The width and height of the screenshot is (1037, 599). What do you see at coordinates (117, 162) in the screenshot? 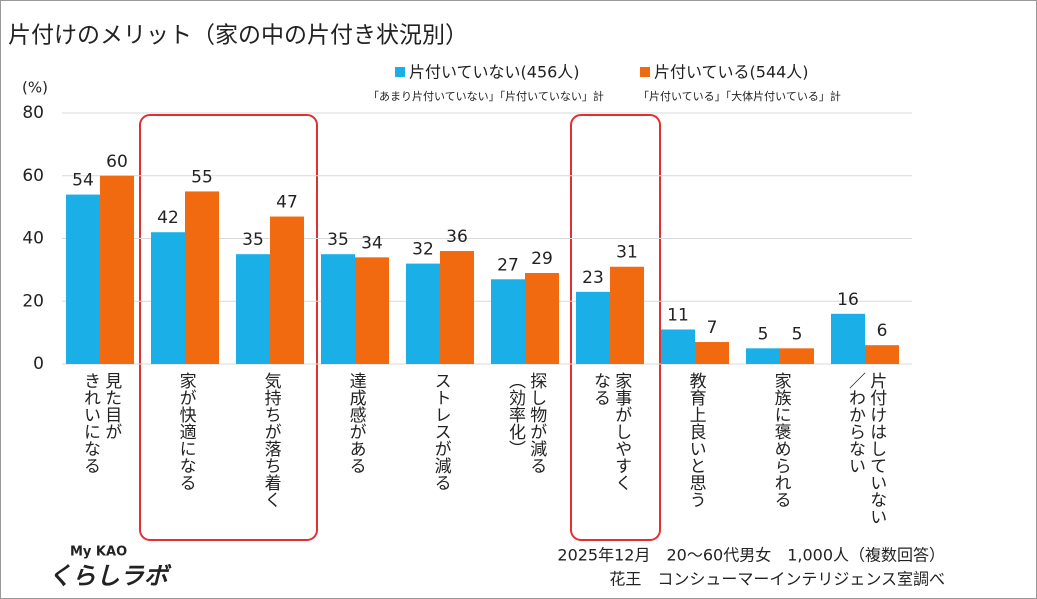
I see `value-label: 60` at bounding box center [117, 162].